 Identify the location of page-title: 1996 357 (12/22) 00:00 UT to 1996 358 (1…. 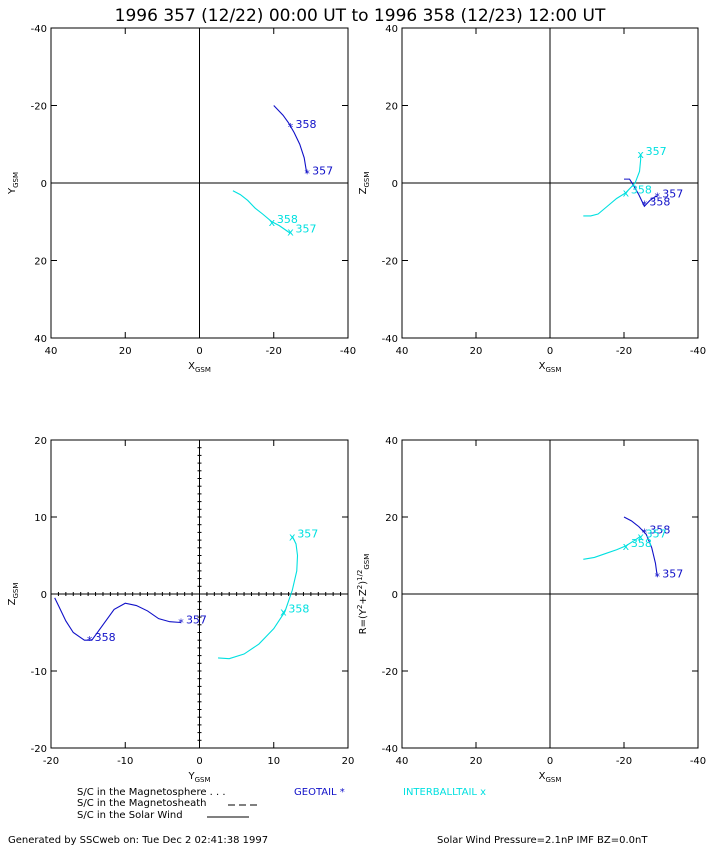
(360, 16).